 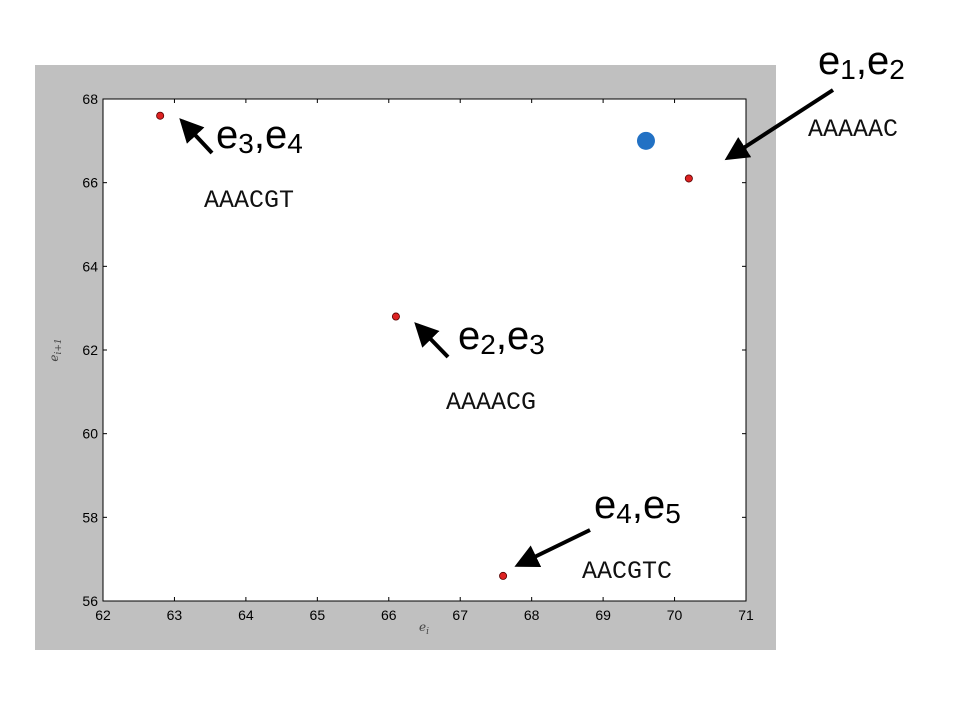 I want to click on annotation-label-e1-e2: e1,e2, so click(x=861, y=62).